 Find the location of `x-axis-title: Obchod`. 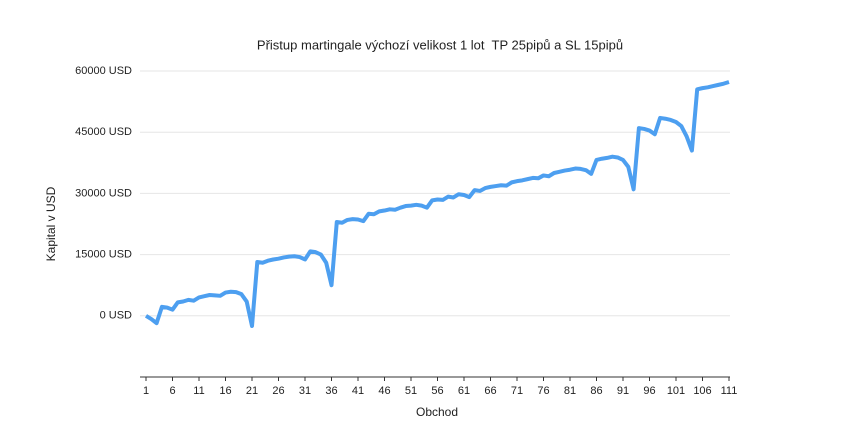

x-axis-title: Obchod is located at coordinates (437, 412).